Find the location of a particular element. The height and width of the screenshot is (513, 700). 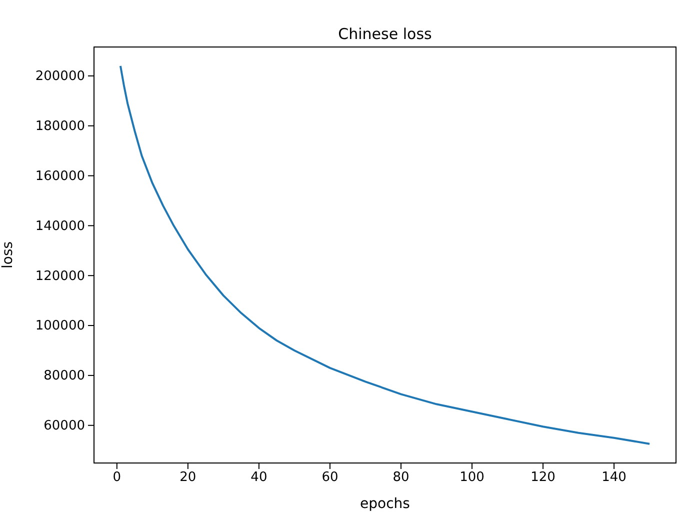

y-tick-label: 180000 is located at coordinates (60, 126).